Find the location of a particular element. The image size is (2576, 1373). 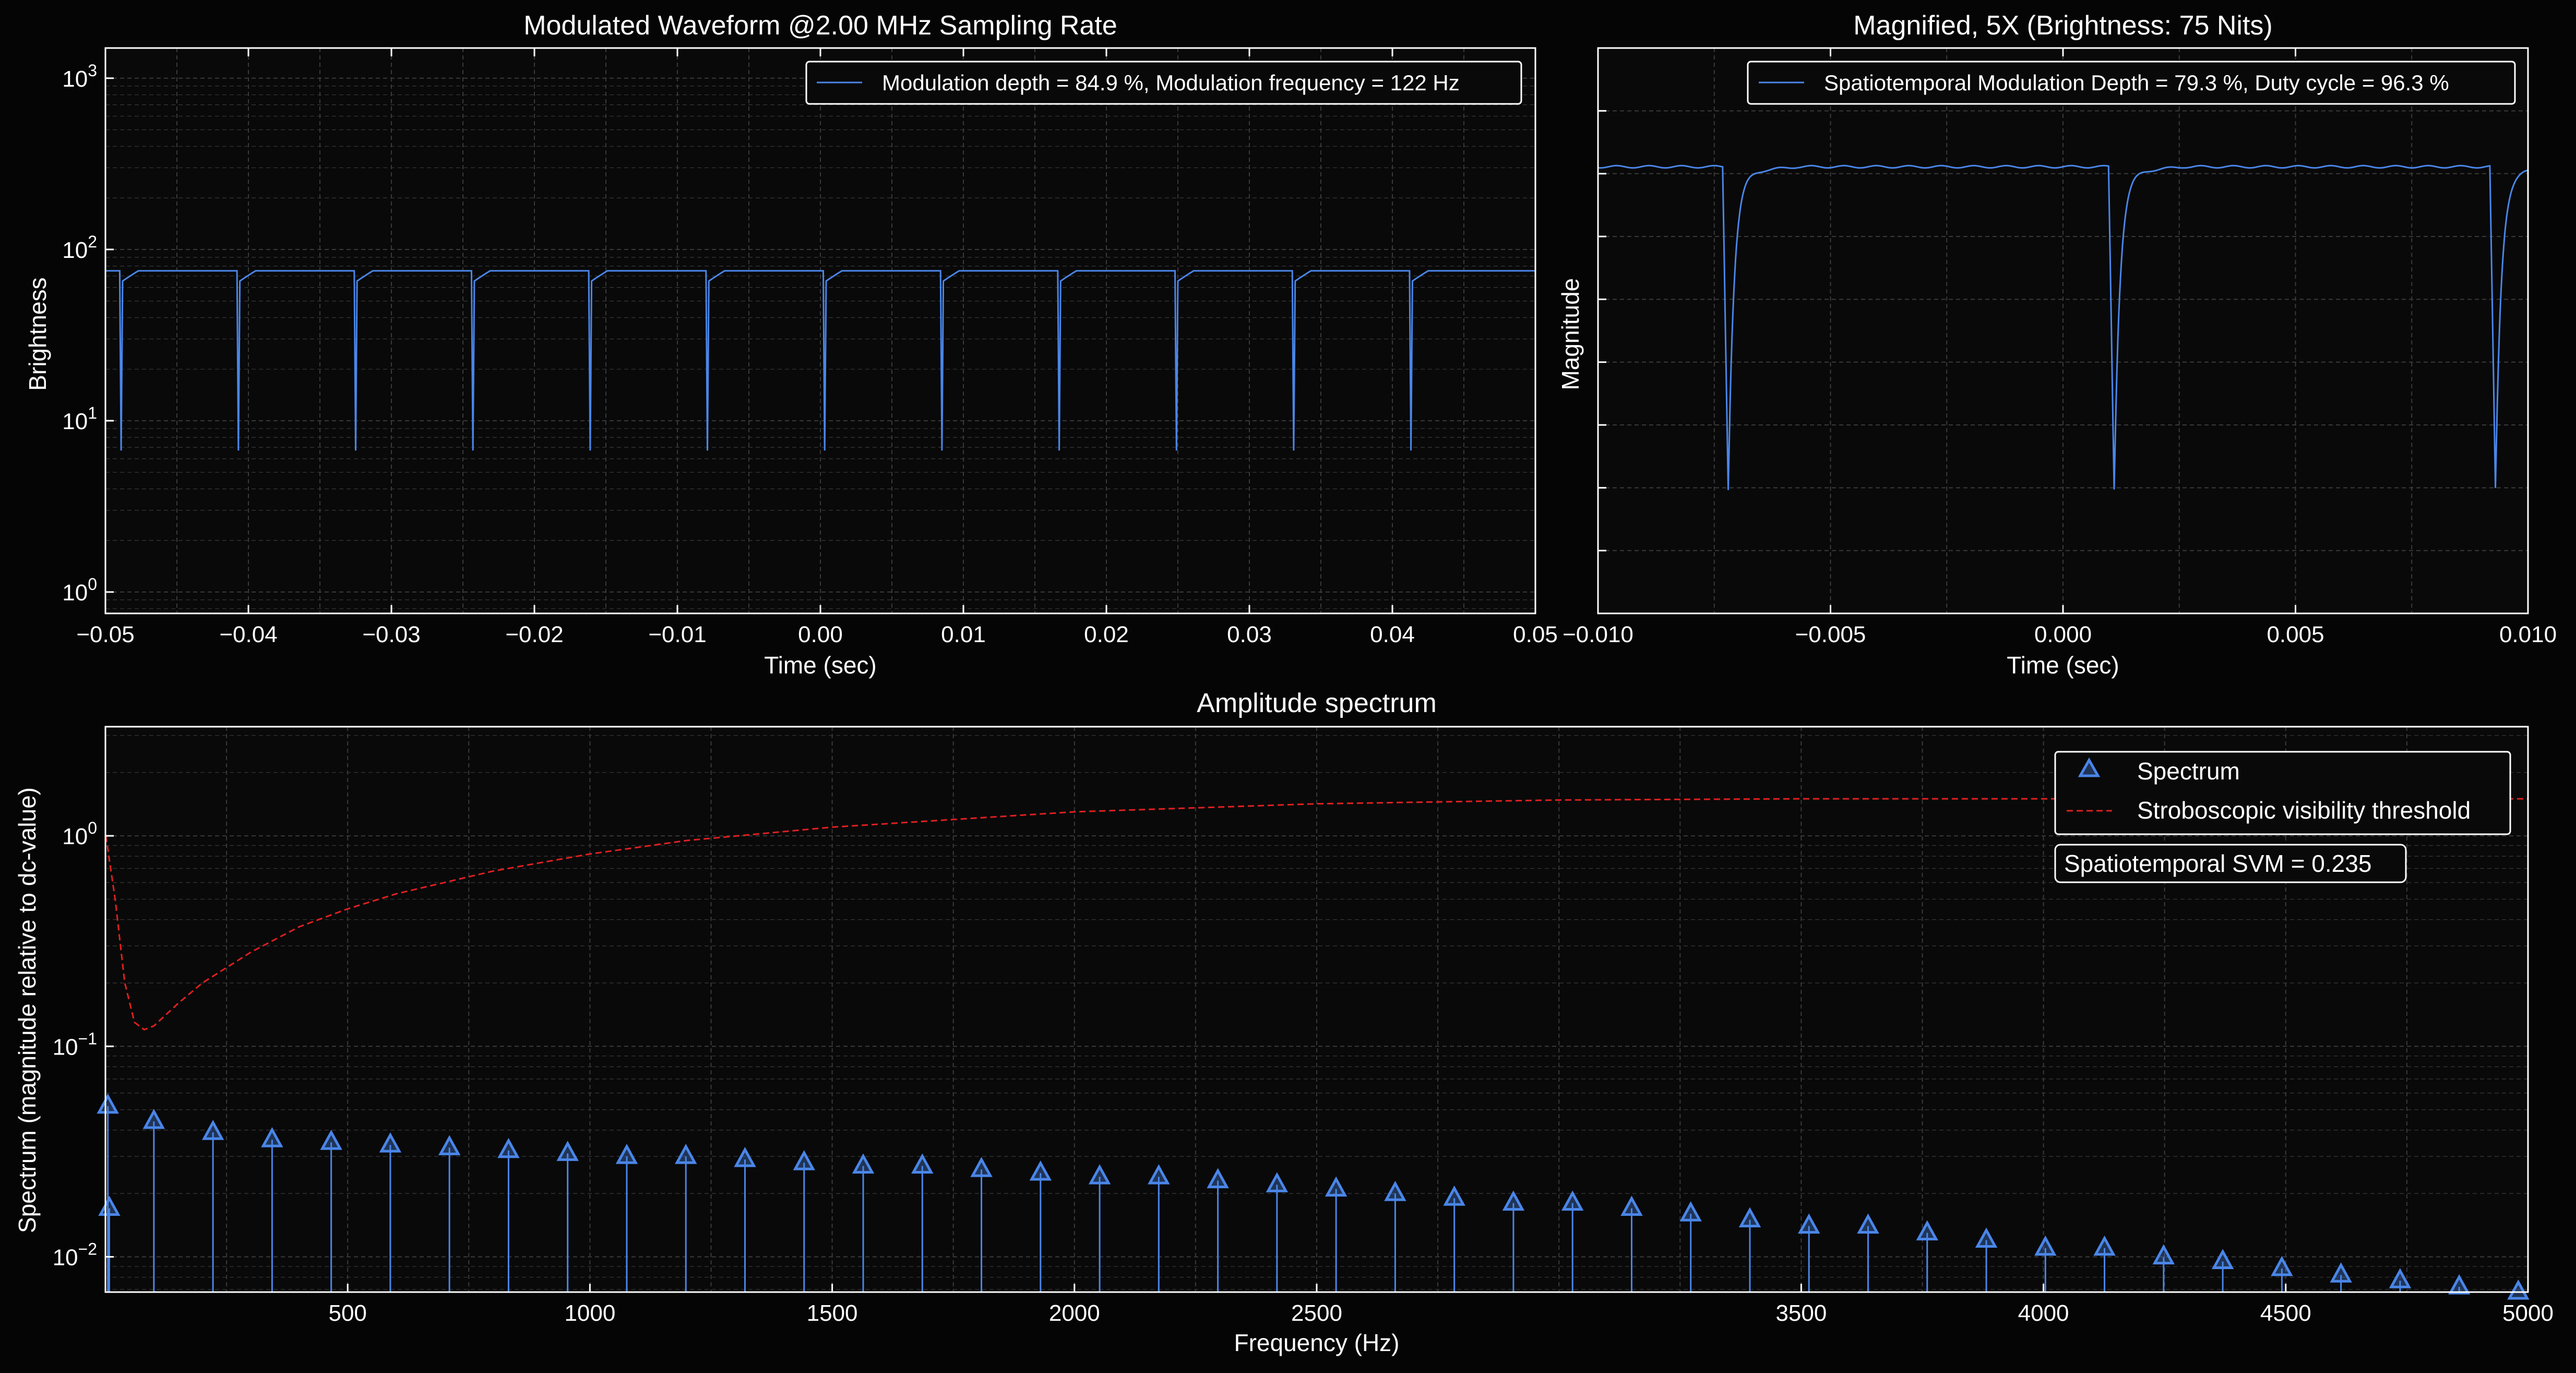

spectrum-legend-box is located at coordinates (2282, 793).